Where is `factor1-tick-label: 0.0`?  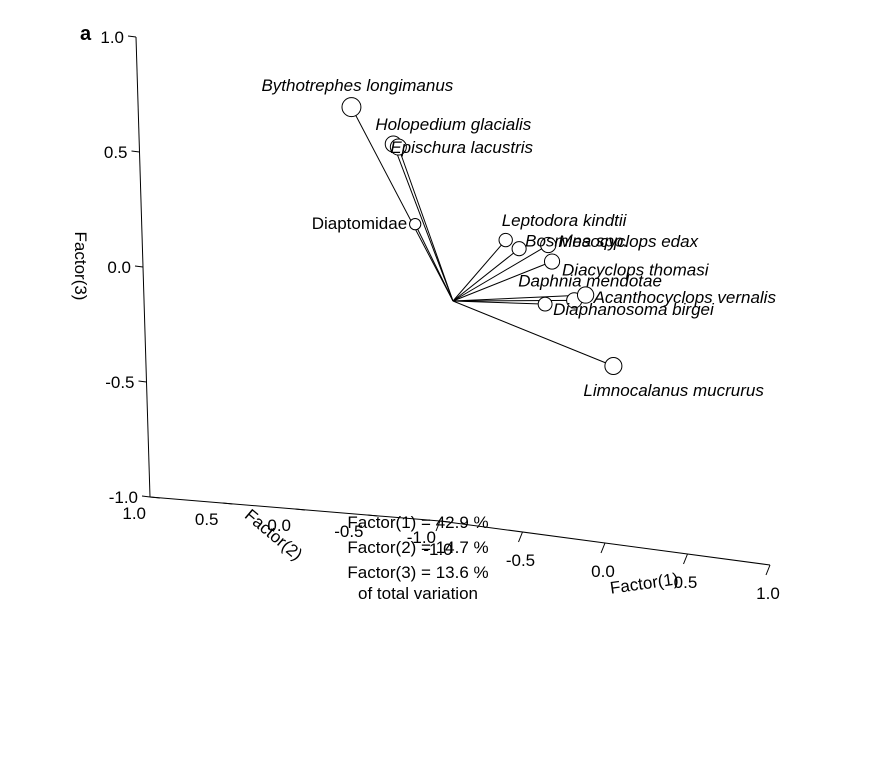 factor1-tick-label: 0.0 is located at coordinates (603, 571).